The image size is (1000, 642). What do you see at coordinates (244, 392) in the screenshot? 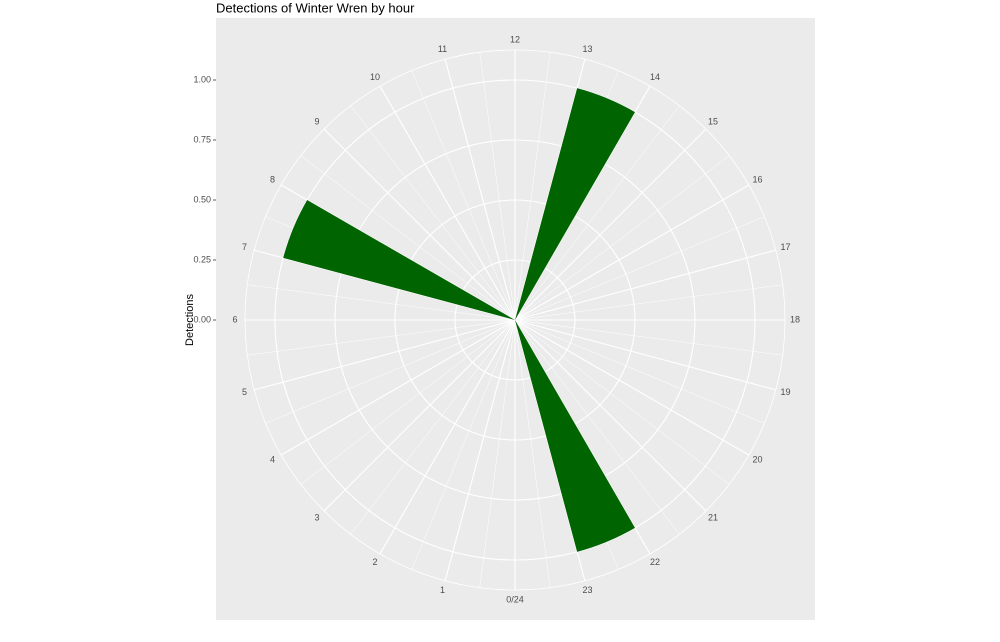
I see `x-tick-label: 5` at bounding box center [244, 392].